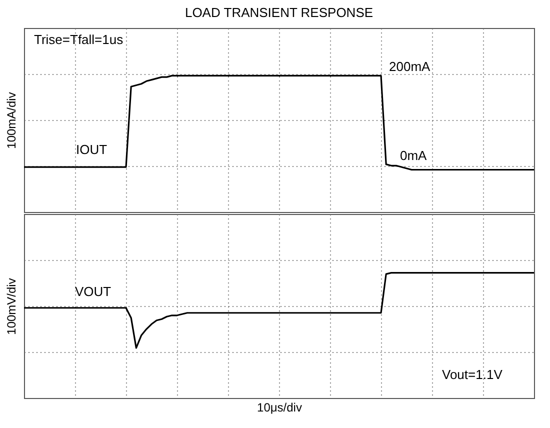 The width and height of the screenshot is (550, 428). What do you see at coordinates (410, 66) in the screenshot?
I see `text: 200mA` at bounding box center [410, 66].